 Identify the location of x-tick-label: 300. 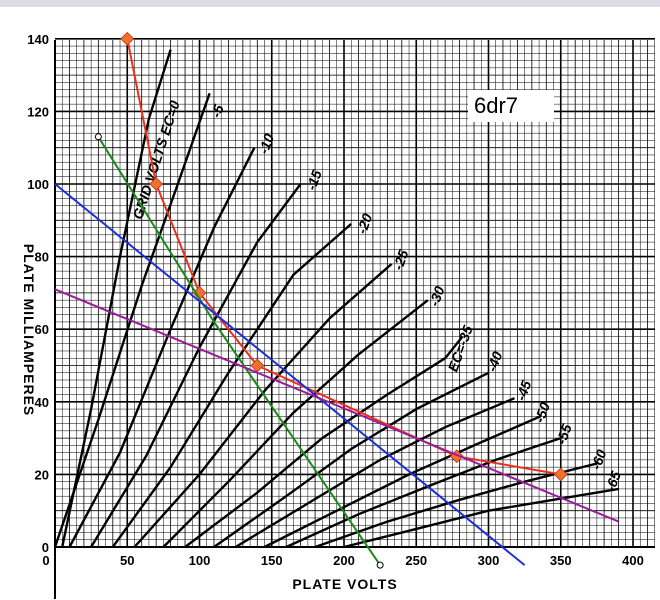
(489, 560).